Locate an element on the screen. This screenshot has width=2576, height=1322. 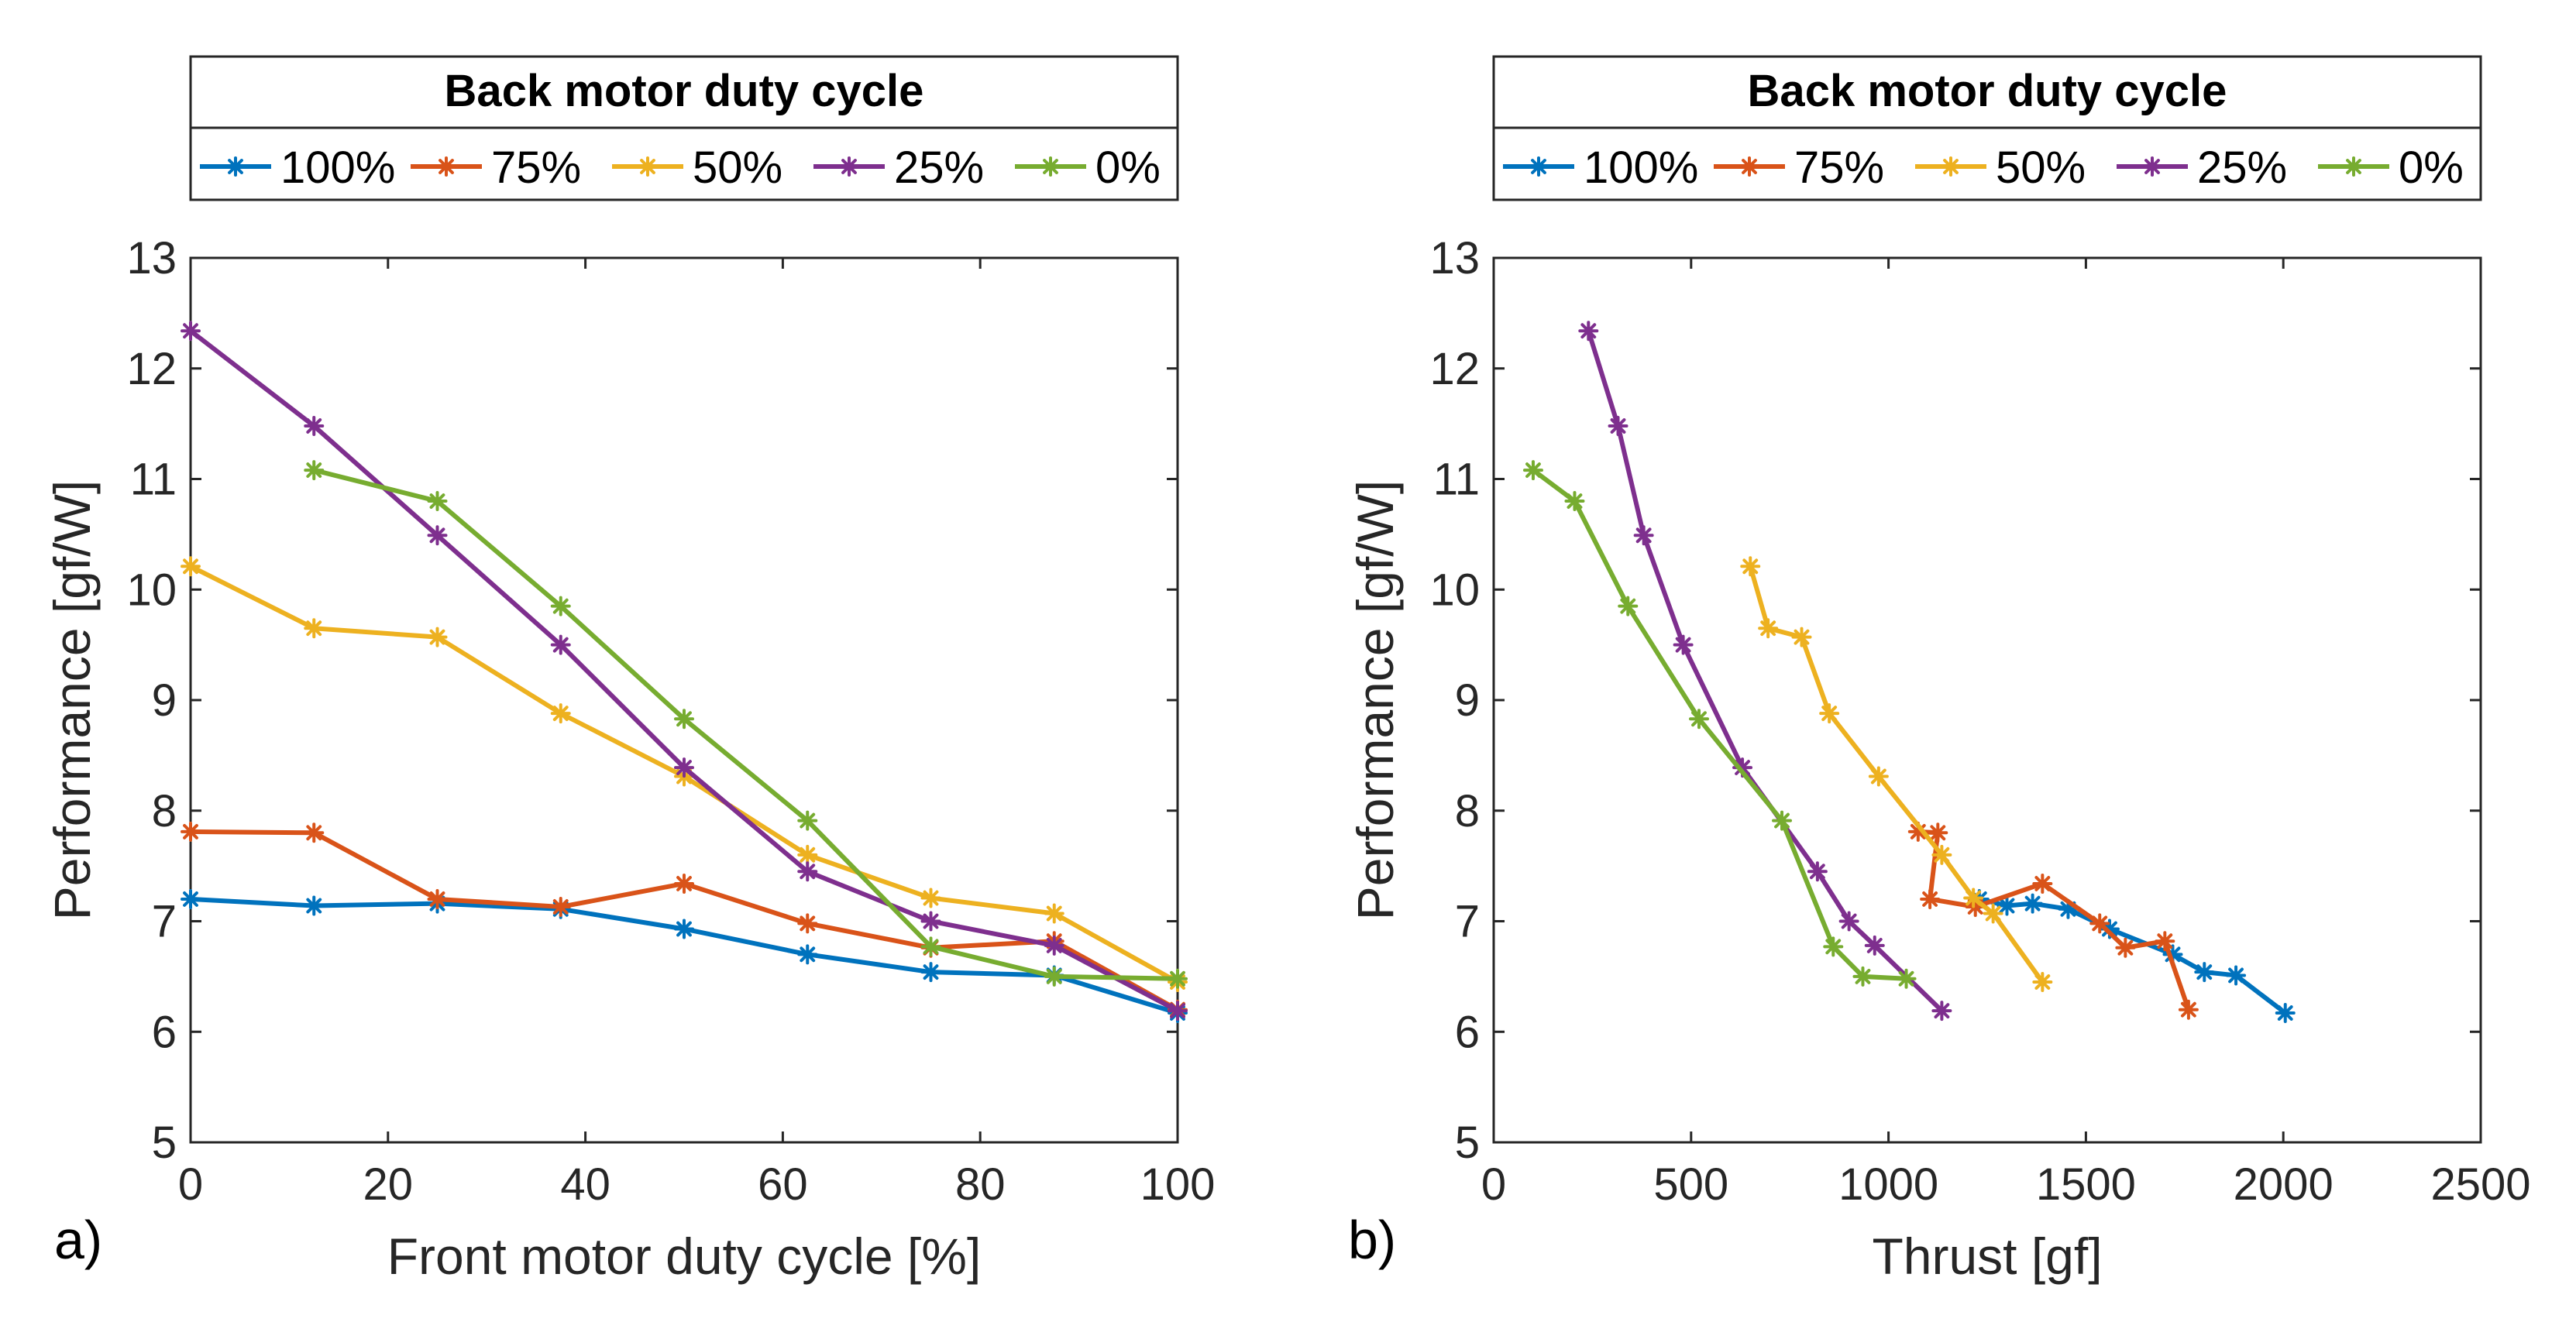
x-axis-label: Thrust [gf] is located at coordinates (1987, 1256).